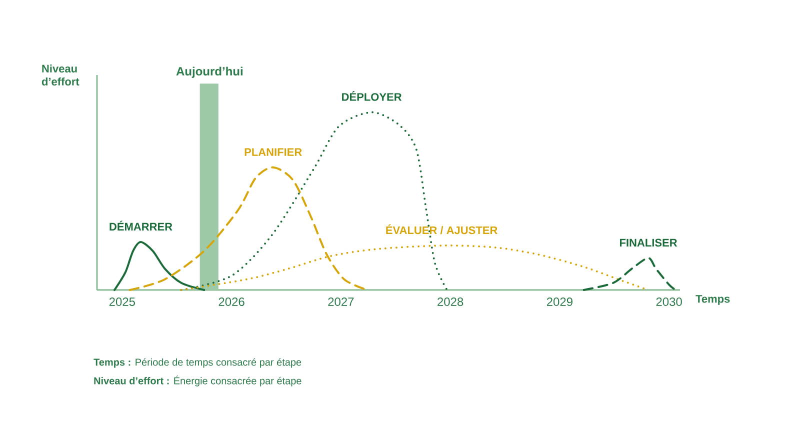 The width and height of the screenshot is (800, 435). What do you see at coordinates (559, 302) in the screenshot?
I see `x-tick-label: 2029` at bounding box center [559, 302].